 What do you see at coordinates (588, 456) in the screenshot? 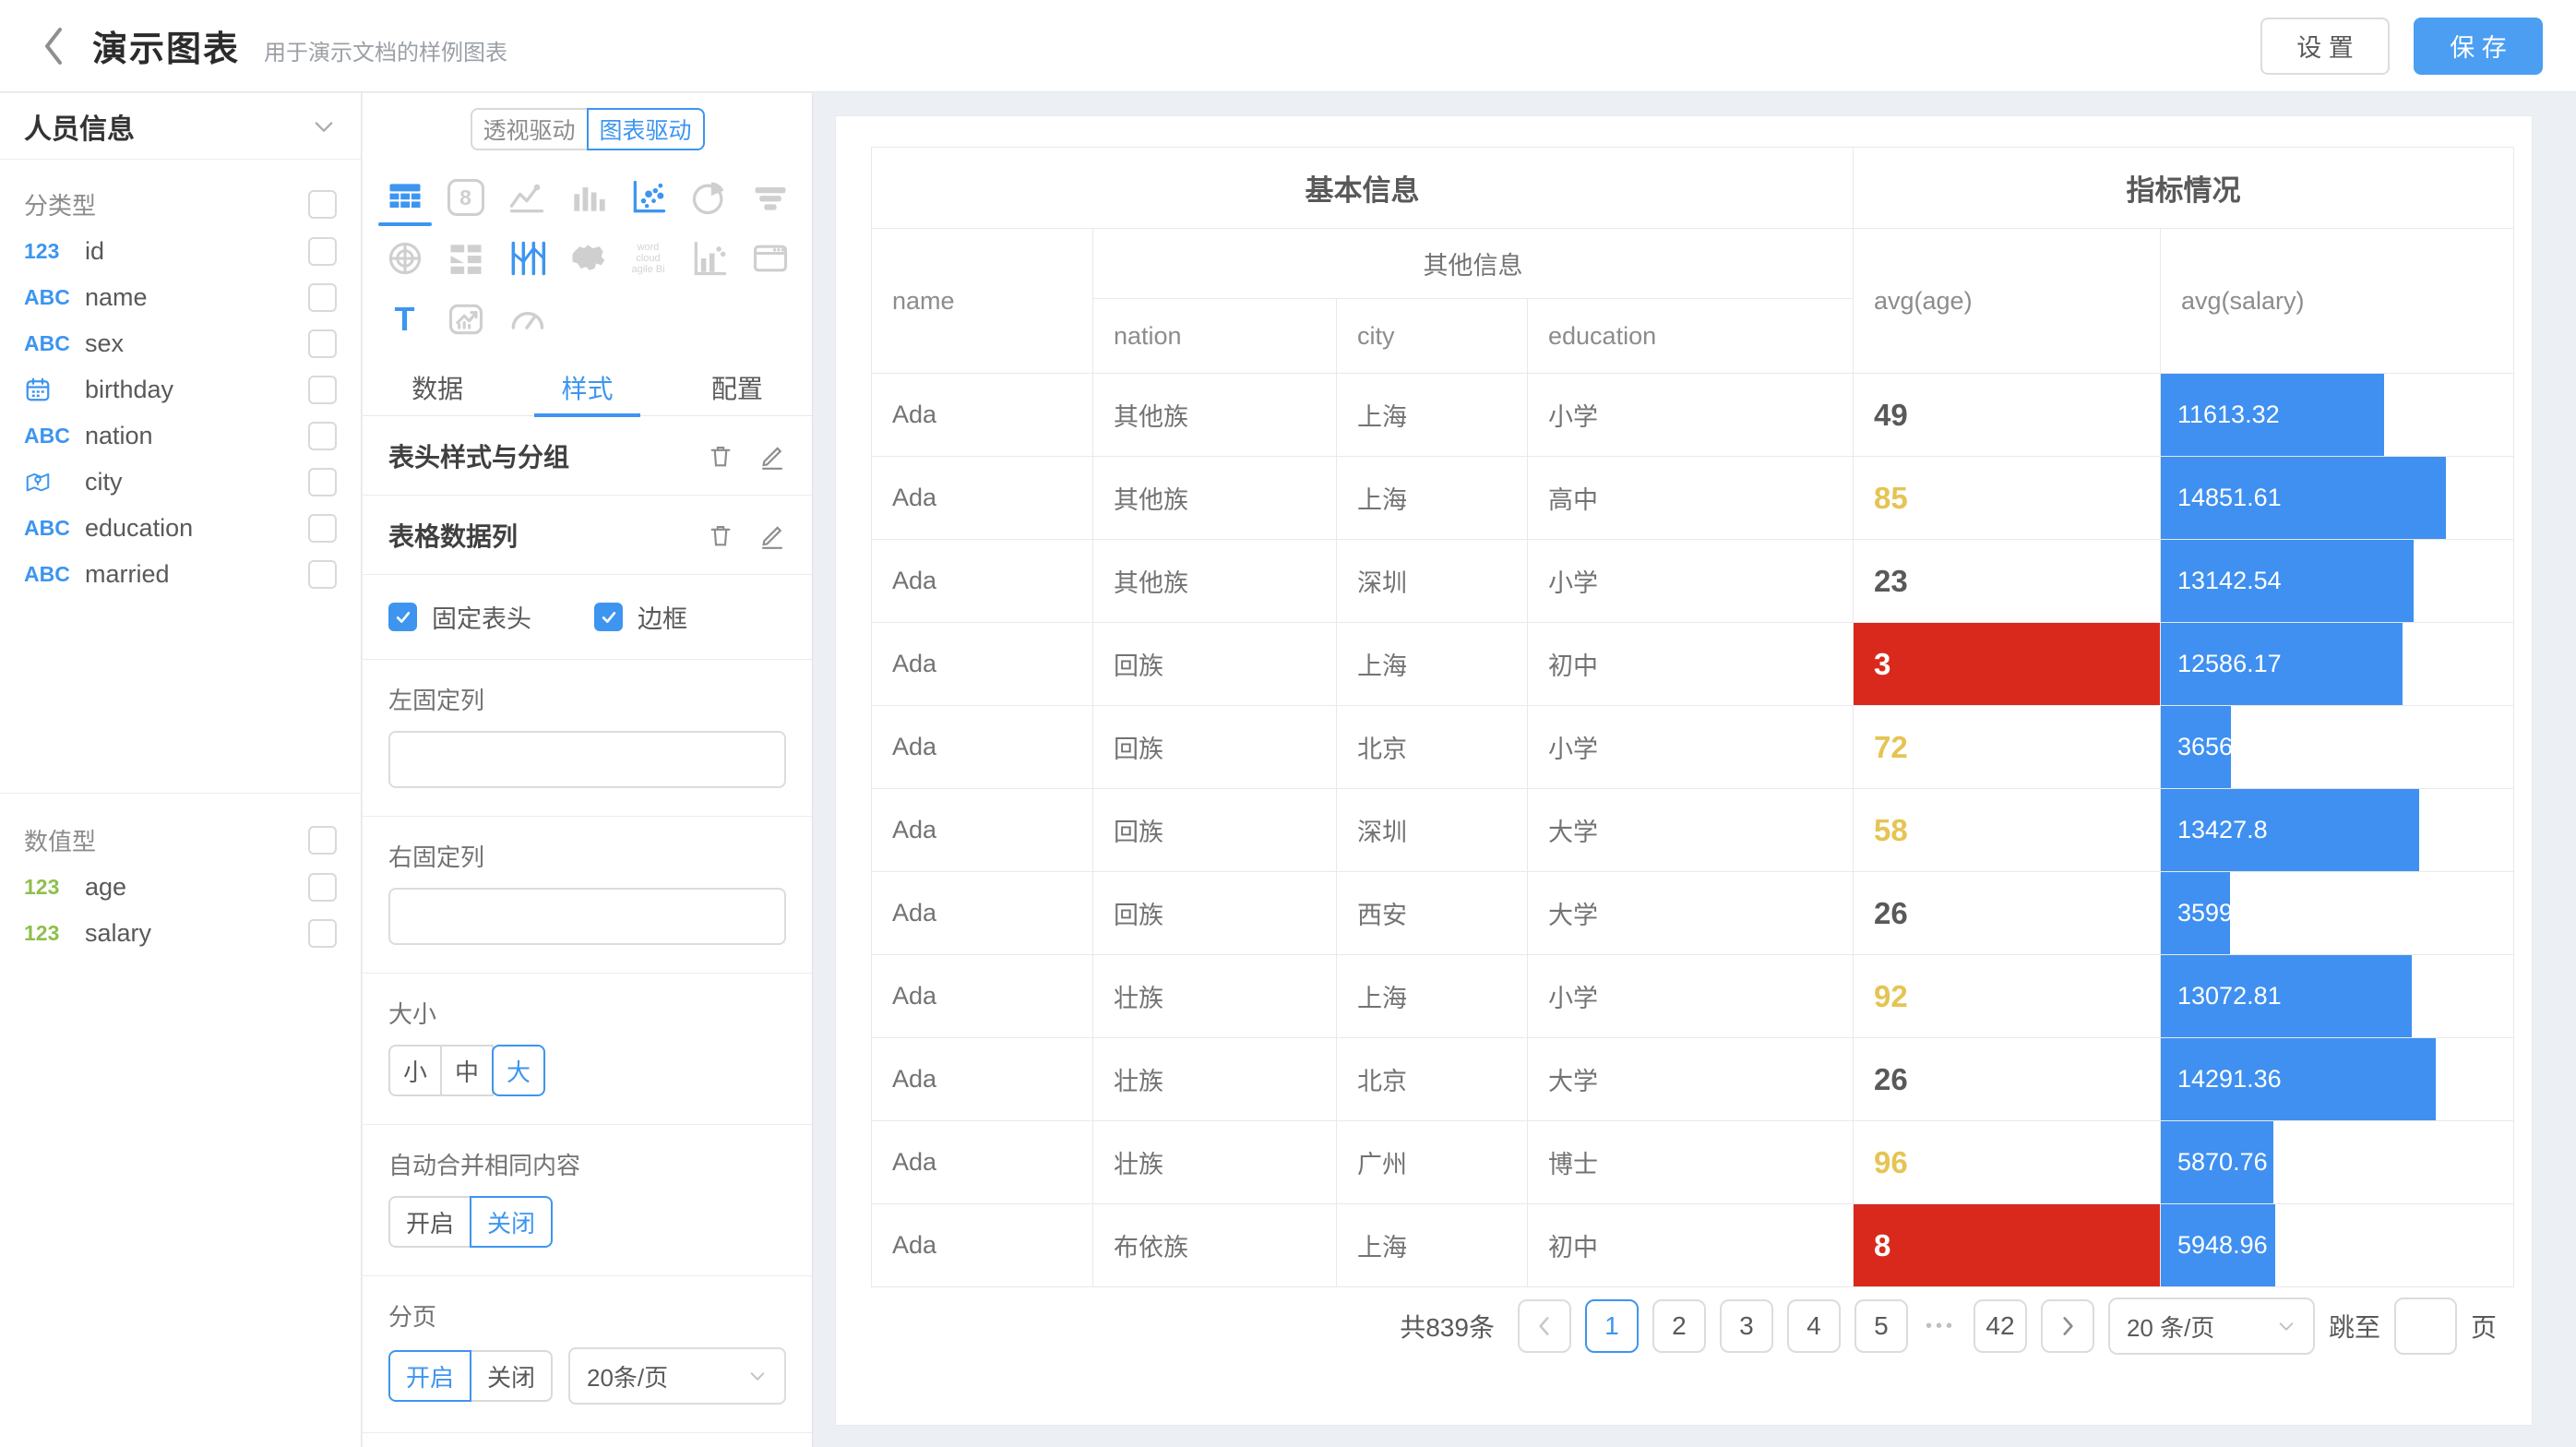
I see `header-style-group-row: 表头样式与分组` at bounding box center [588, 456].